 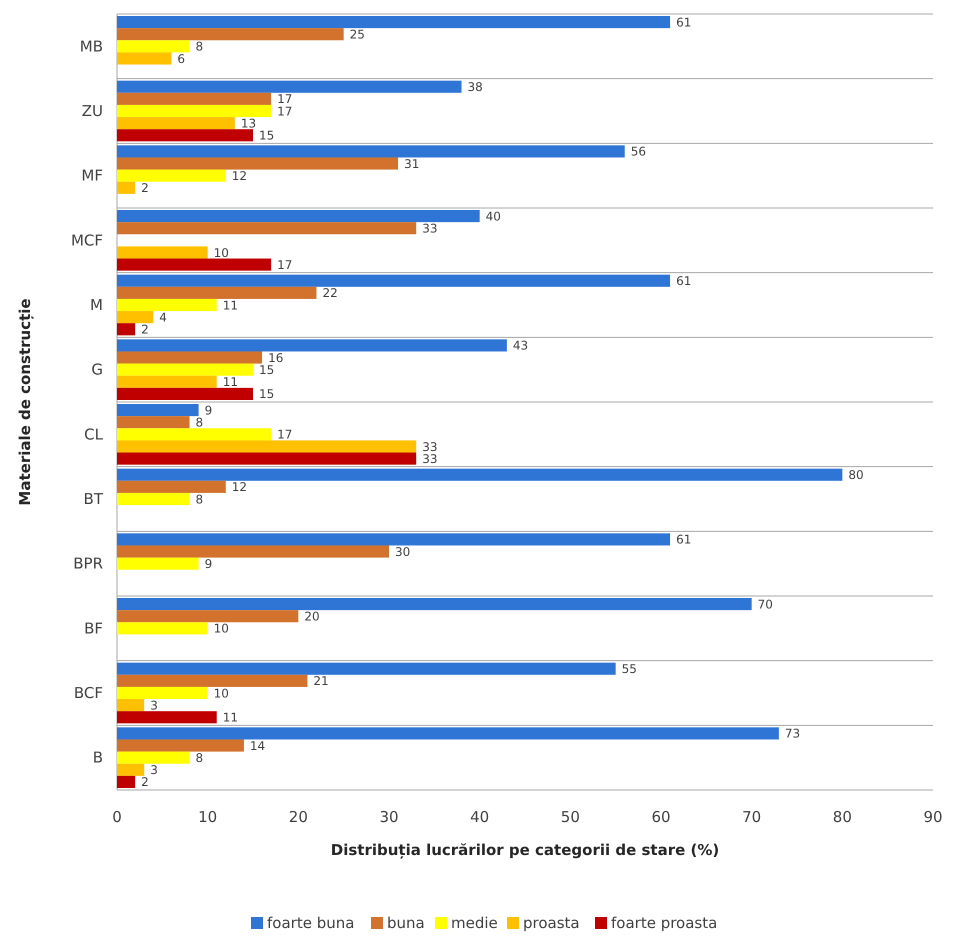 What do you see at coordinates (92, 111) in the screenshot?
I see `y-tick-label: ZU` at bounding box center [92, 111].